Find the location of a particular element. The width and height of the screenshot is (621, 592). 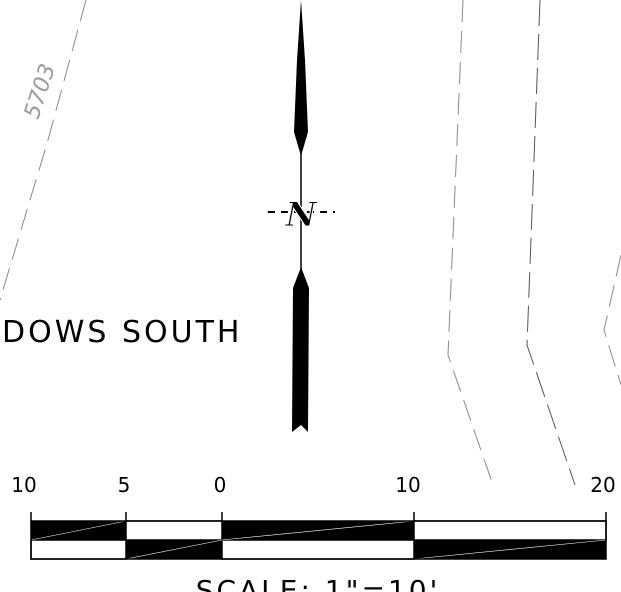

contour-label: 5703 is located at coordinates (40, 91).